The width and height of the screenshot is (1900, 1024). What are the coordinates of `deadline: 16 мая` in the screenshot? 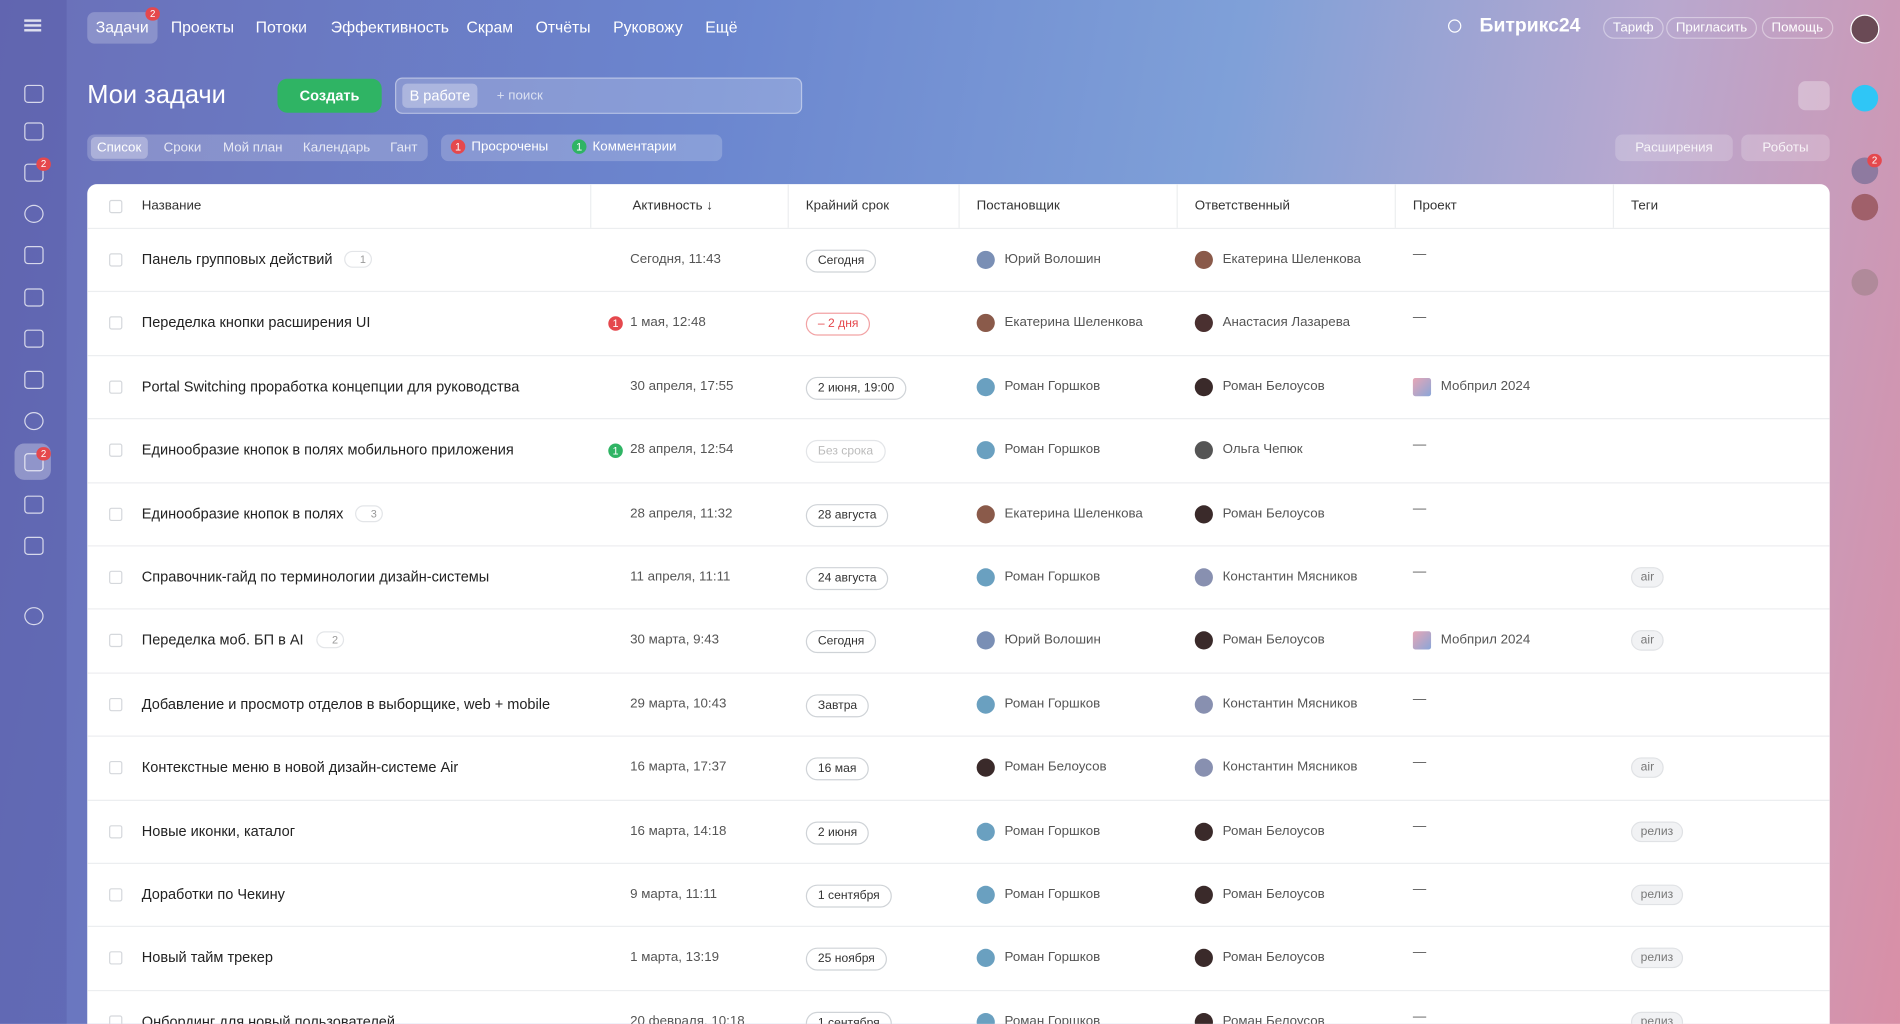 It's located at (837, 769).